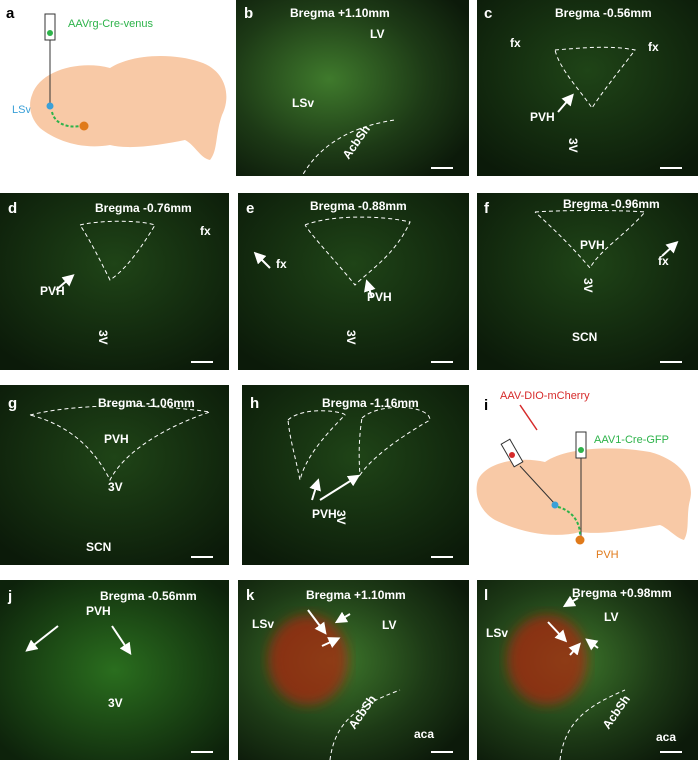 The height and width of the screenshot is (760, 698). What do you see at coordinates (537, 484) in the screenshot?
I see `needle` at bounding box center [537, 484].